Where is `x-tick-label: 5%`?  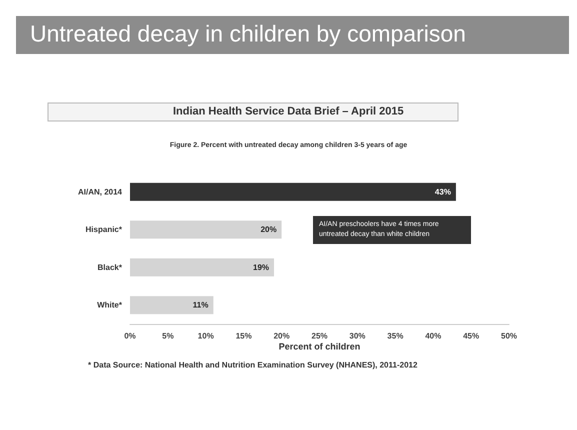
x-tick-label: 5% is located at coordinates (168, 336).